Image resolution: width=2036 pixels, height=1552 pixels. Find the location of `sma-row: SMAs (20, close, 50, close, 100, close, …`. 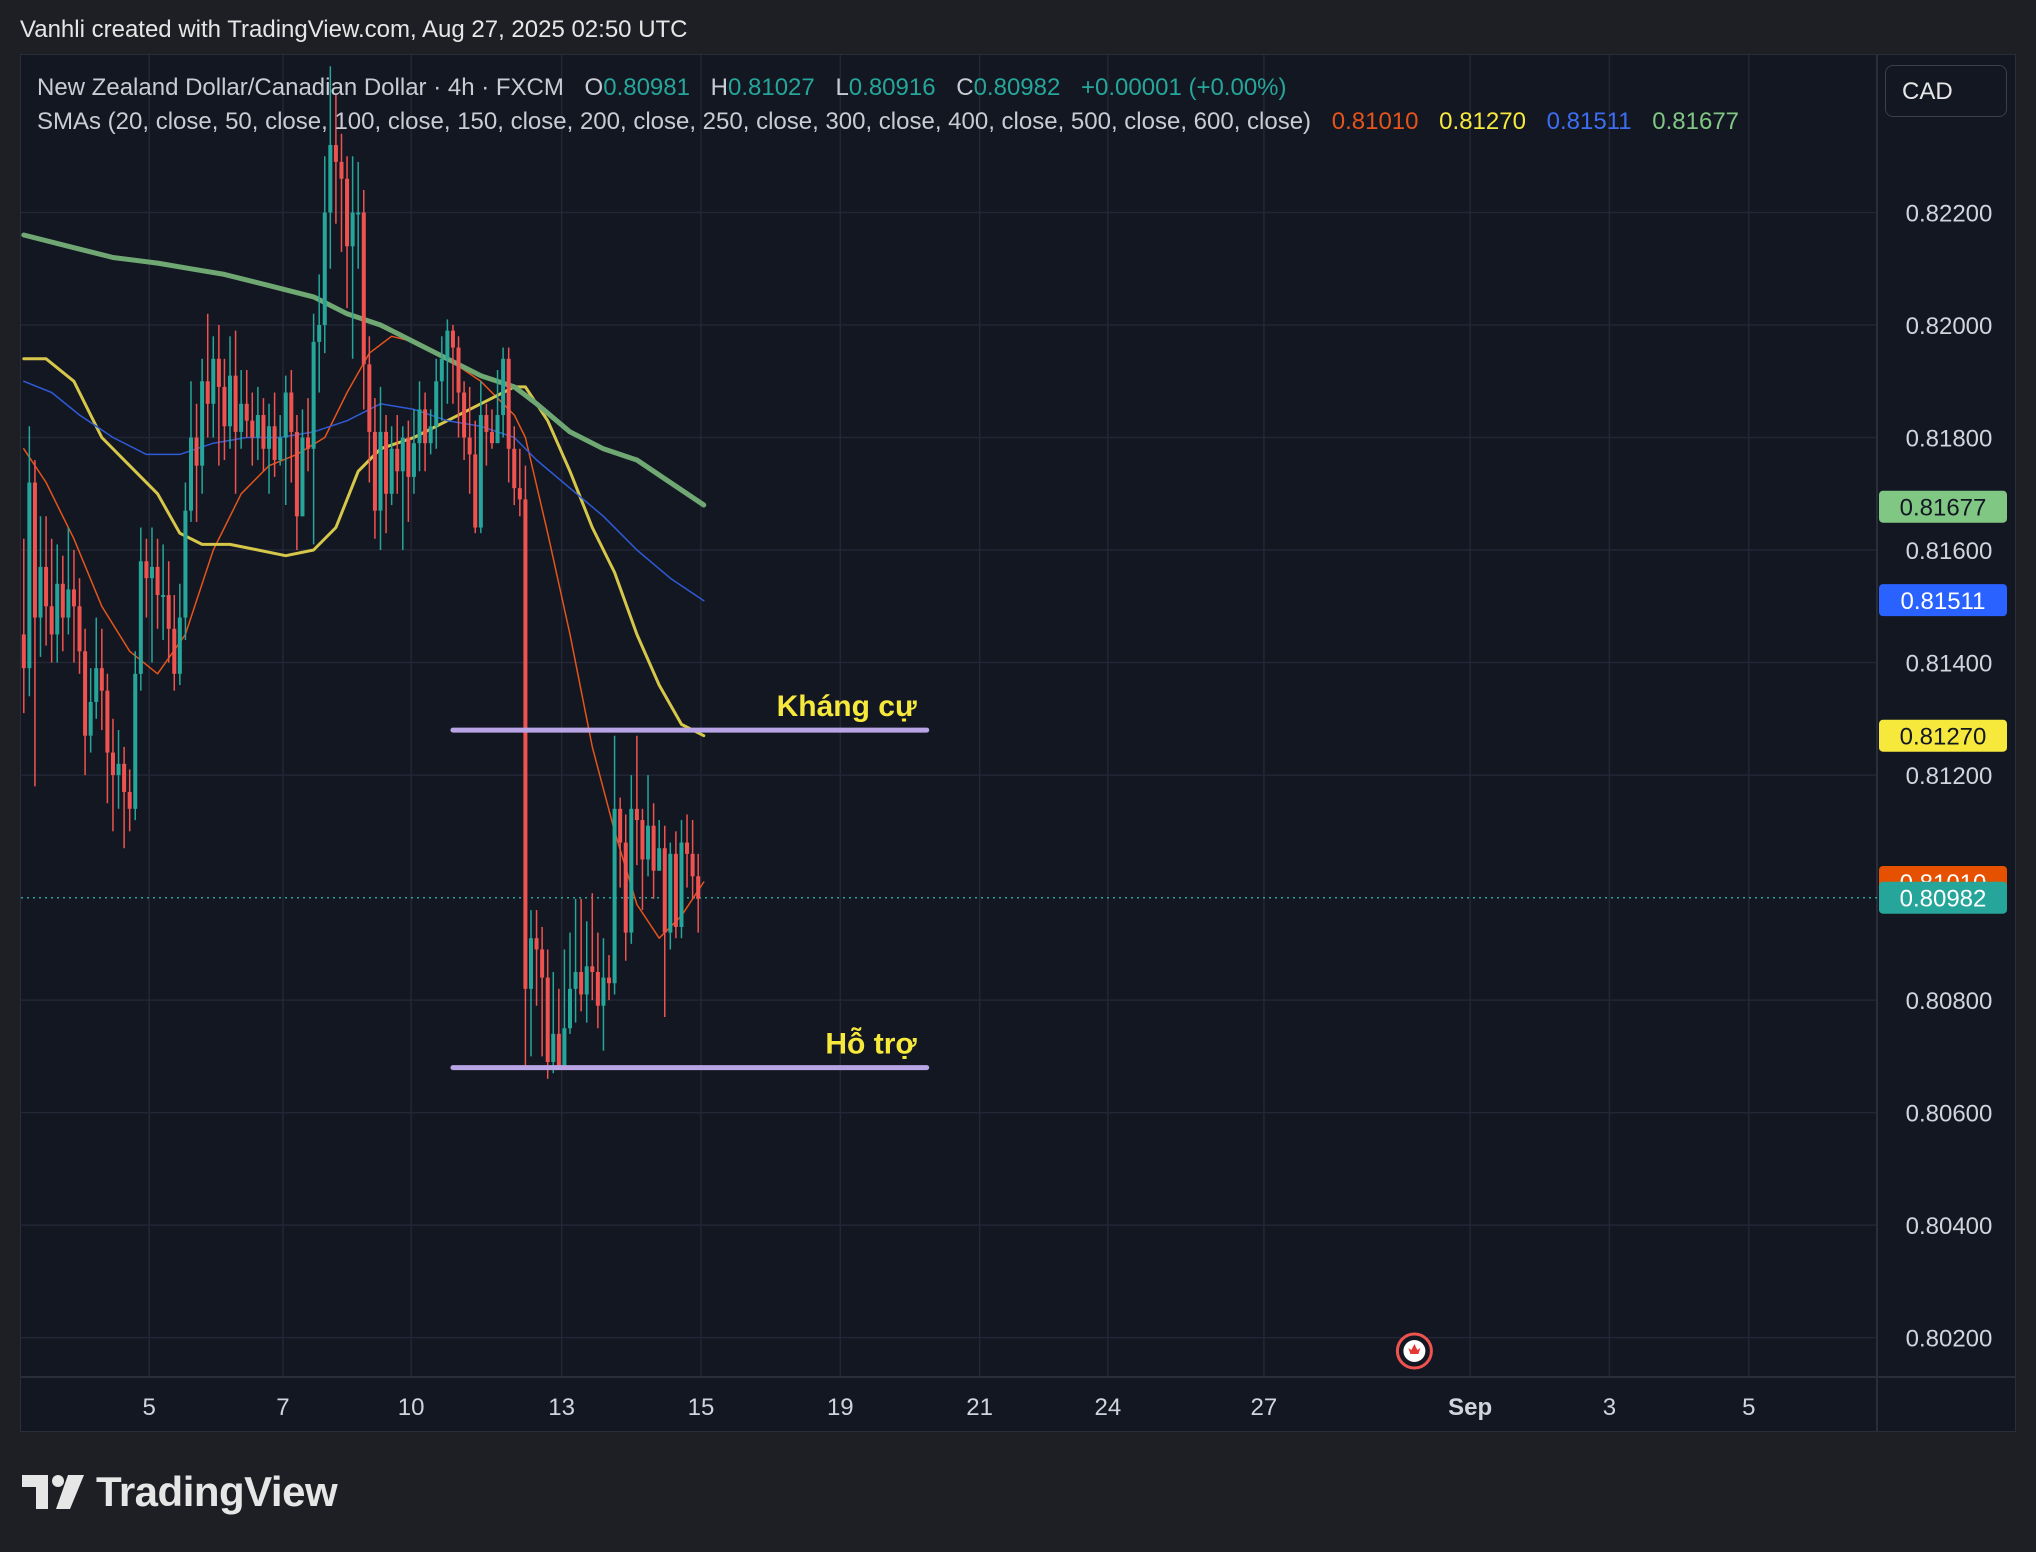

sma-row: SMAs (20, close, 50, close, 100, close, … is located at coordinates (888, 122).